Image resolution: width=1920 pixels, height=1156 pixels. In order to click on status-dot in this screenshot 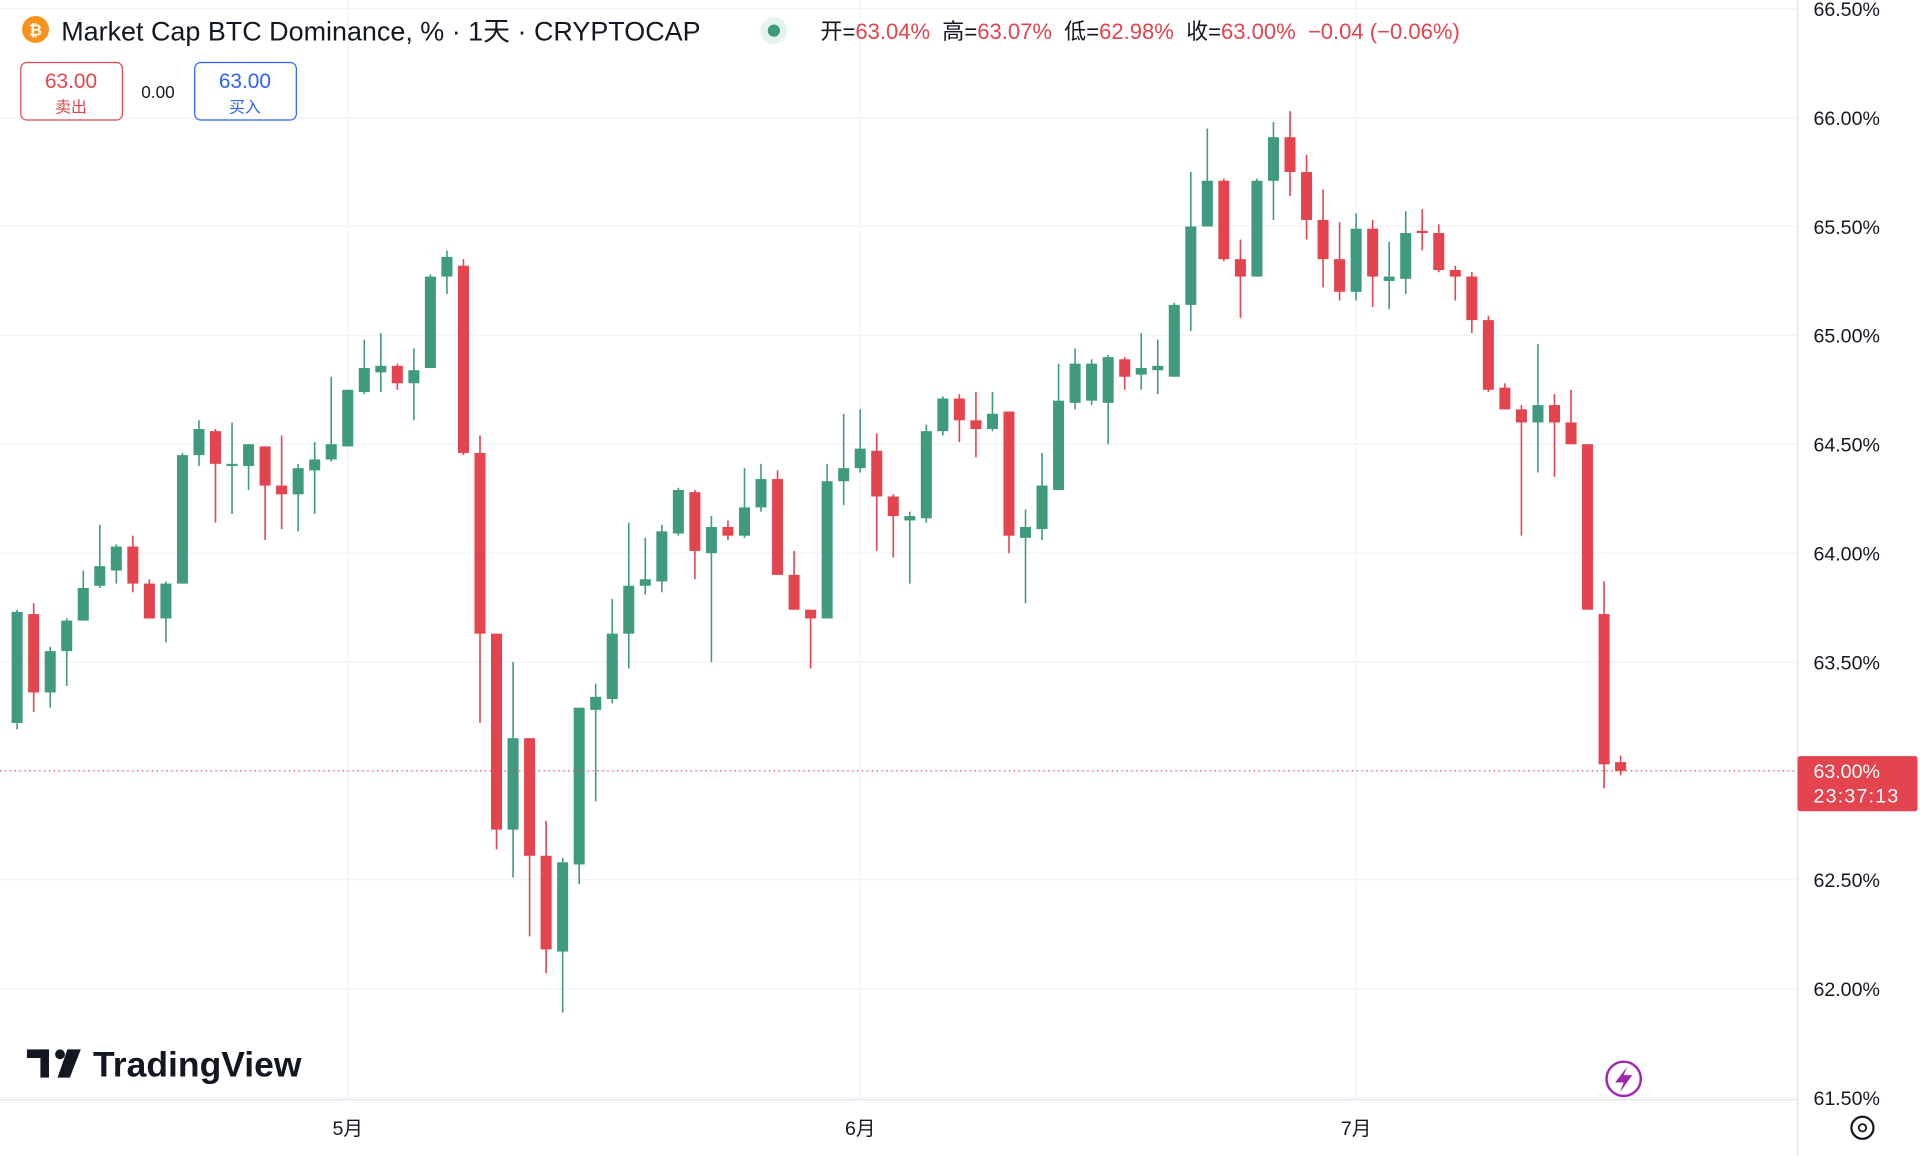, I will do `click(773, 30)`.